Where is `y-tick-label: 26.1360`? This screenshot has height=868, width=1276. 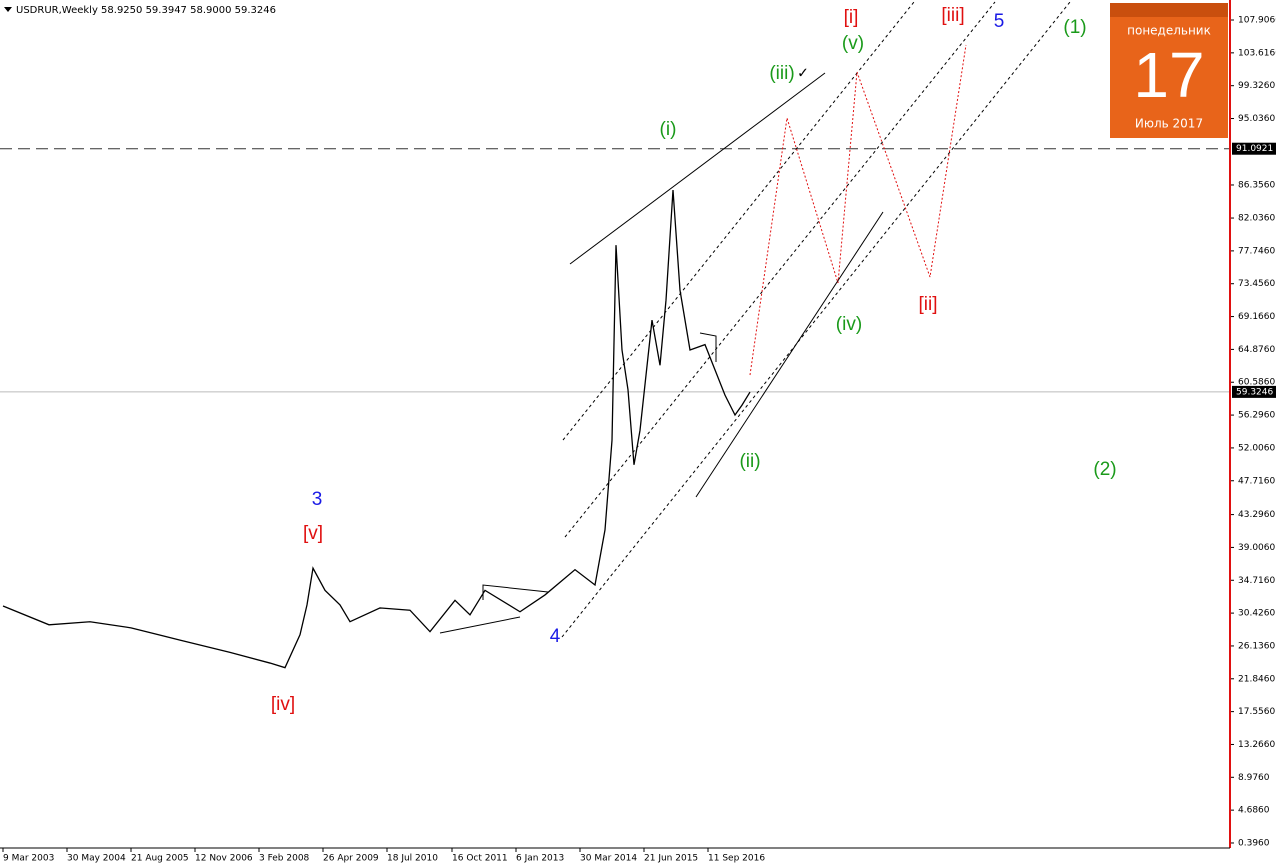
y-tick-label: 26.1360 is located at coordinates (1256, 646).